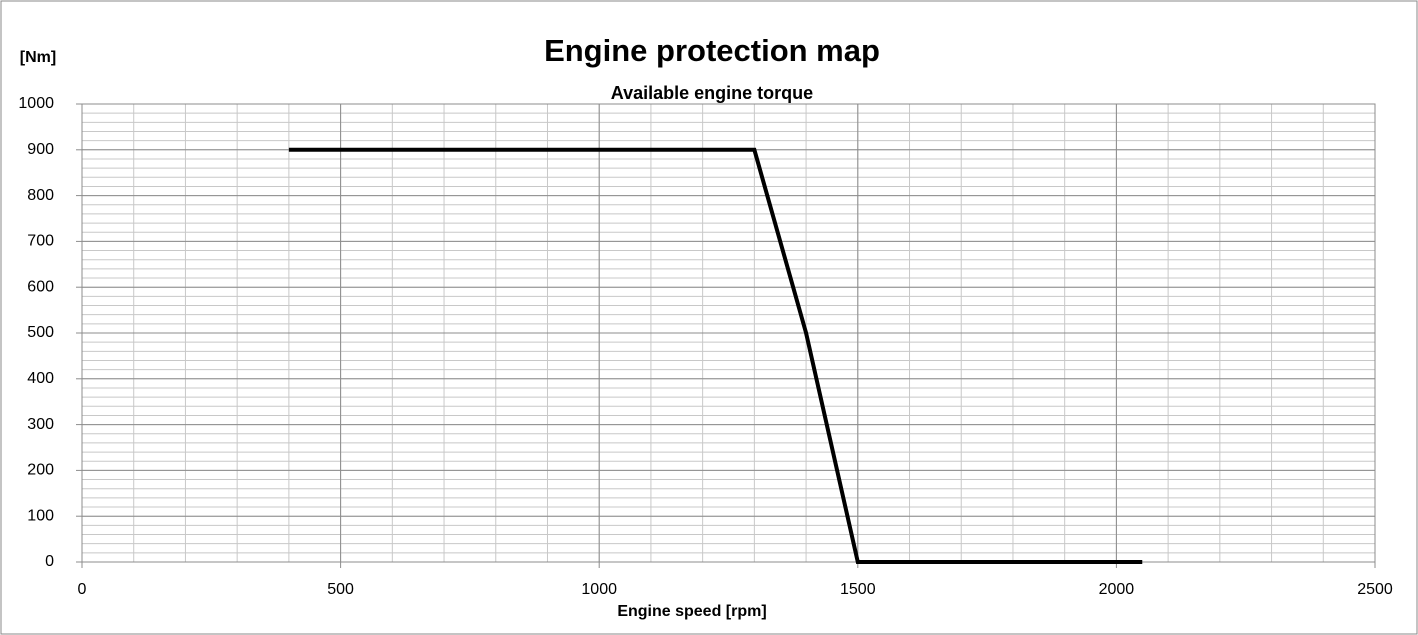 This screenshot has height=635, width=1418. What do you see at coordinates (340, 589) in the screenshot?
I see `x-tick-label: 500` at bounding box center [340, 589].